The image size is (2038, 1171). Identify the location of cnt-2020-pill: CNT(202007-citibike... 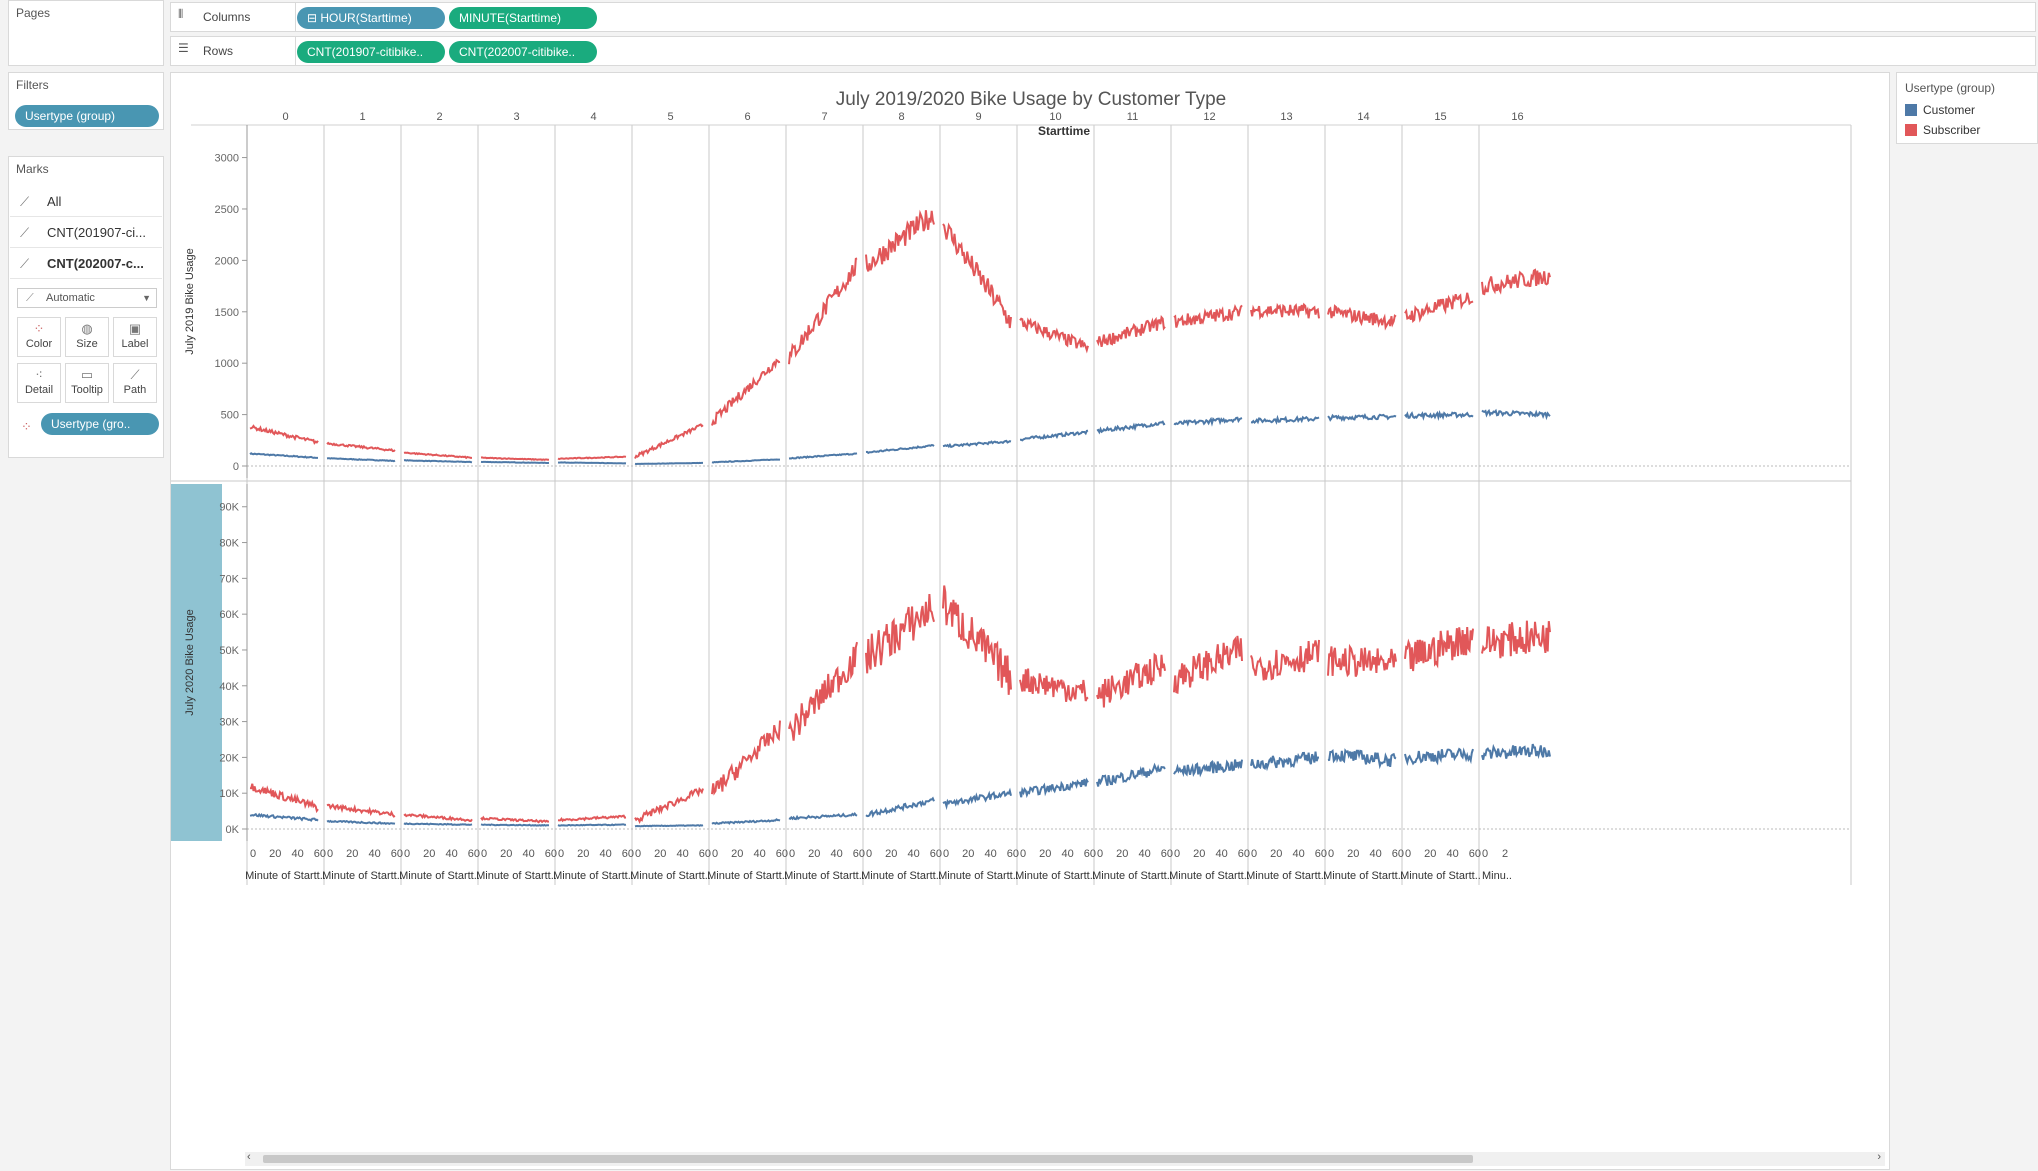
(523, 52).